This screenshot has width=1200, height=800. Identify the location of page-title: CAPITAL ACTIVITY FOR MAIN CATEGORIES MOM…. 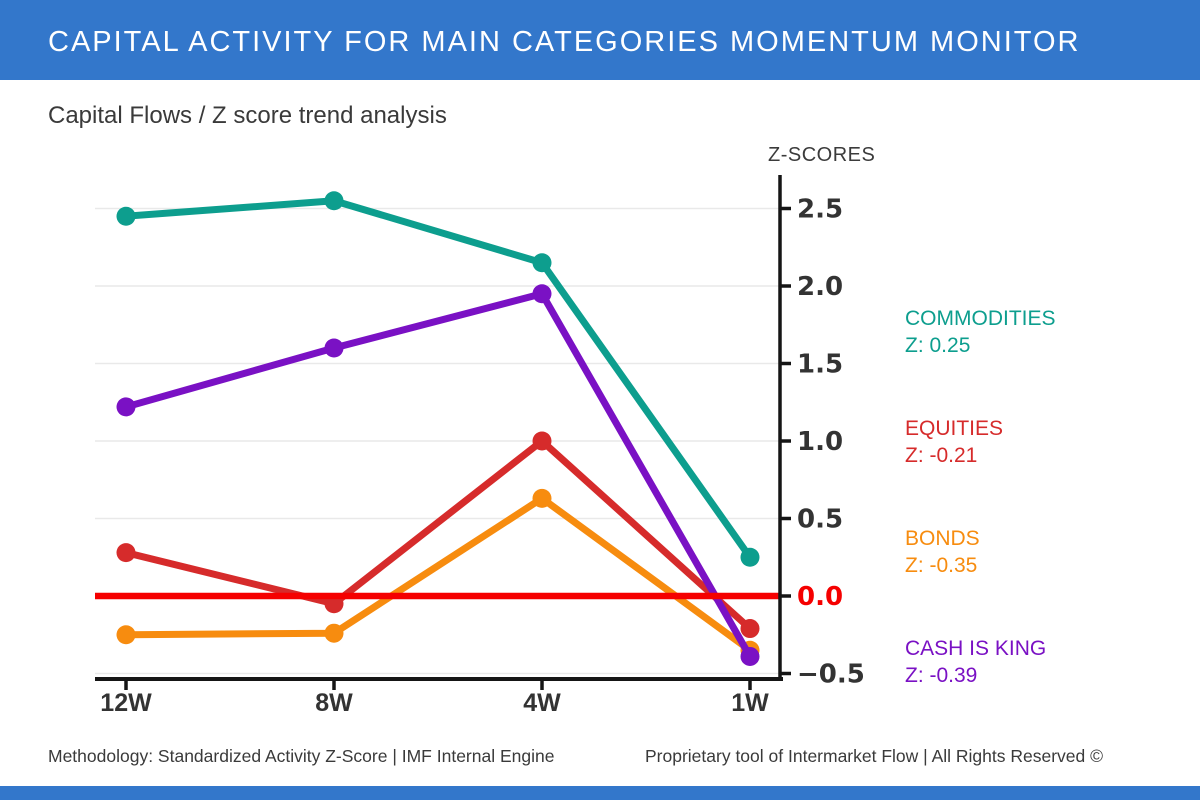
(564, 42).